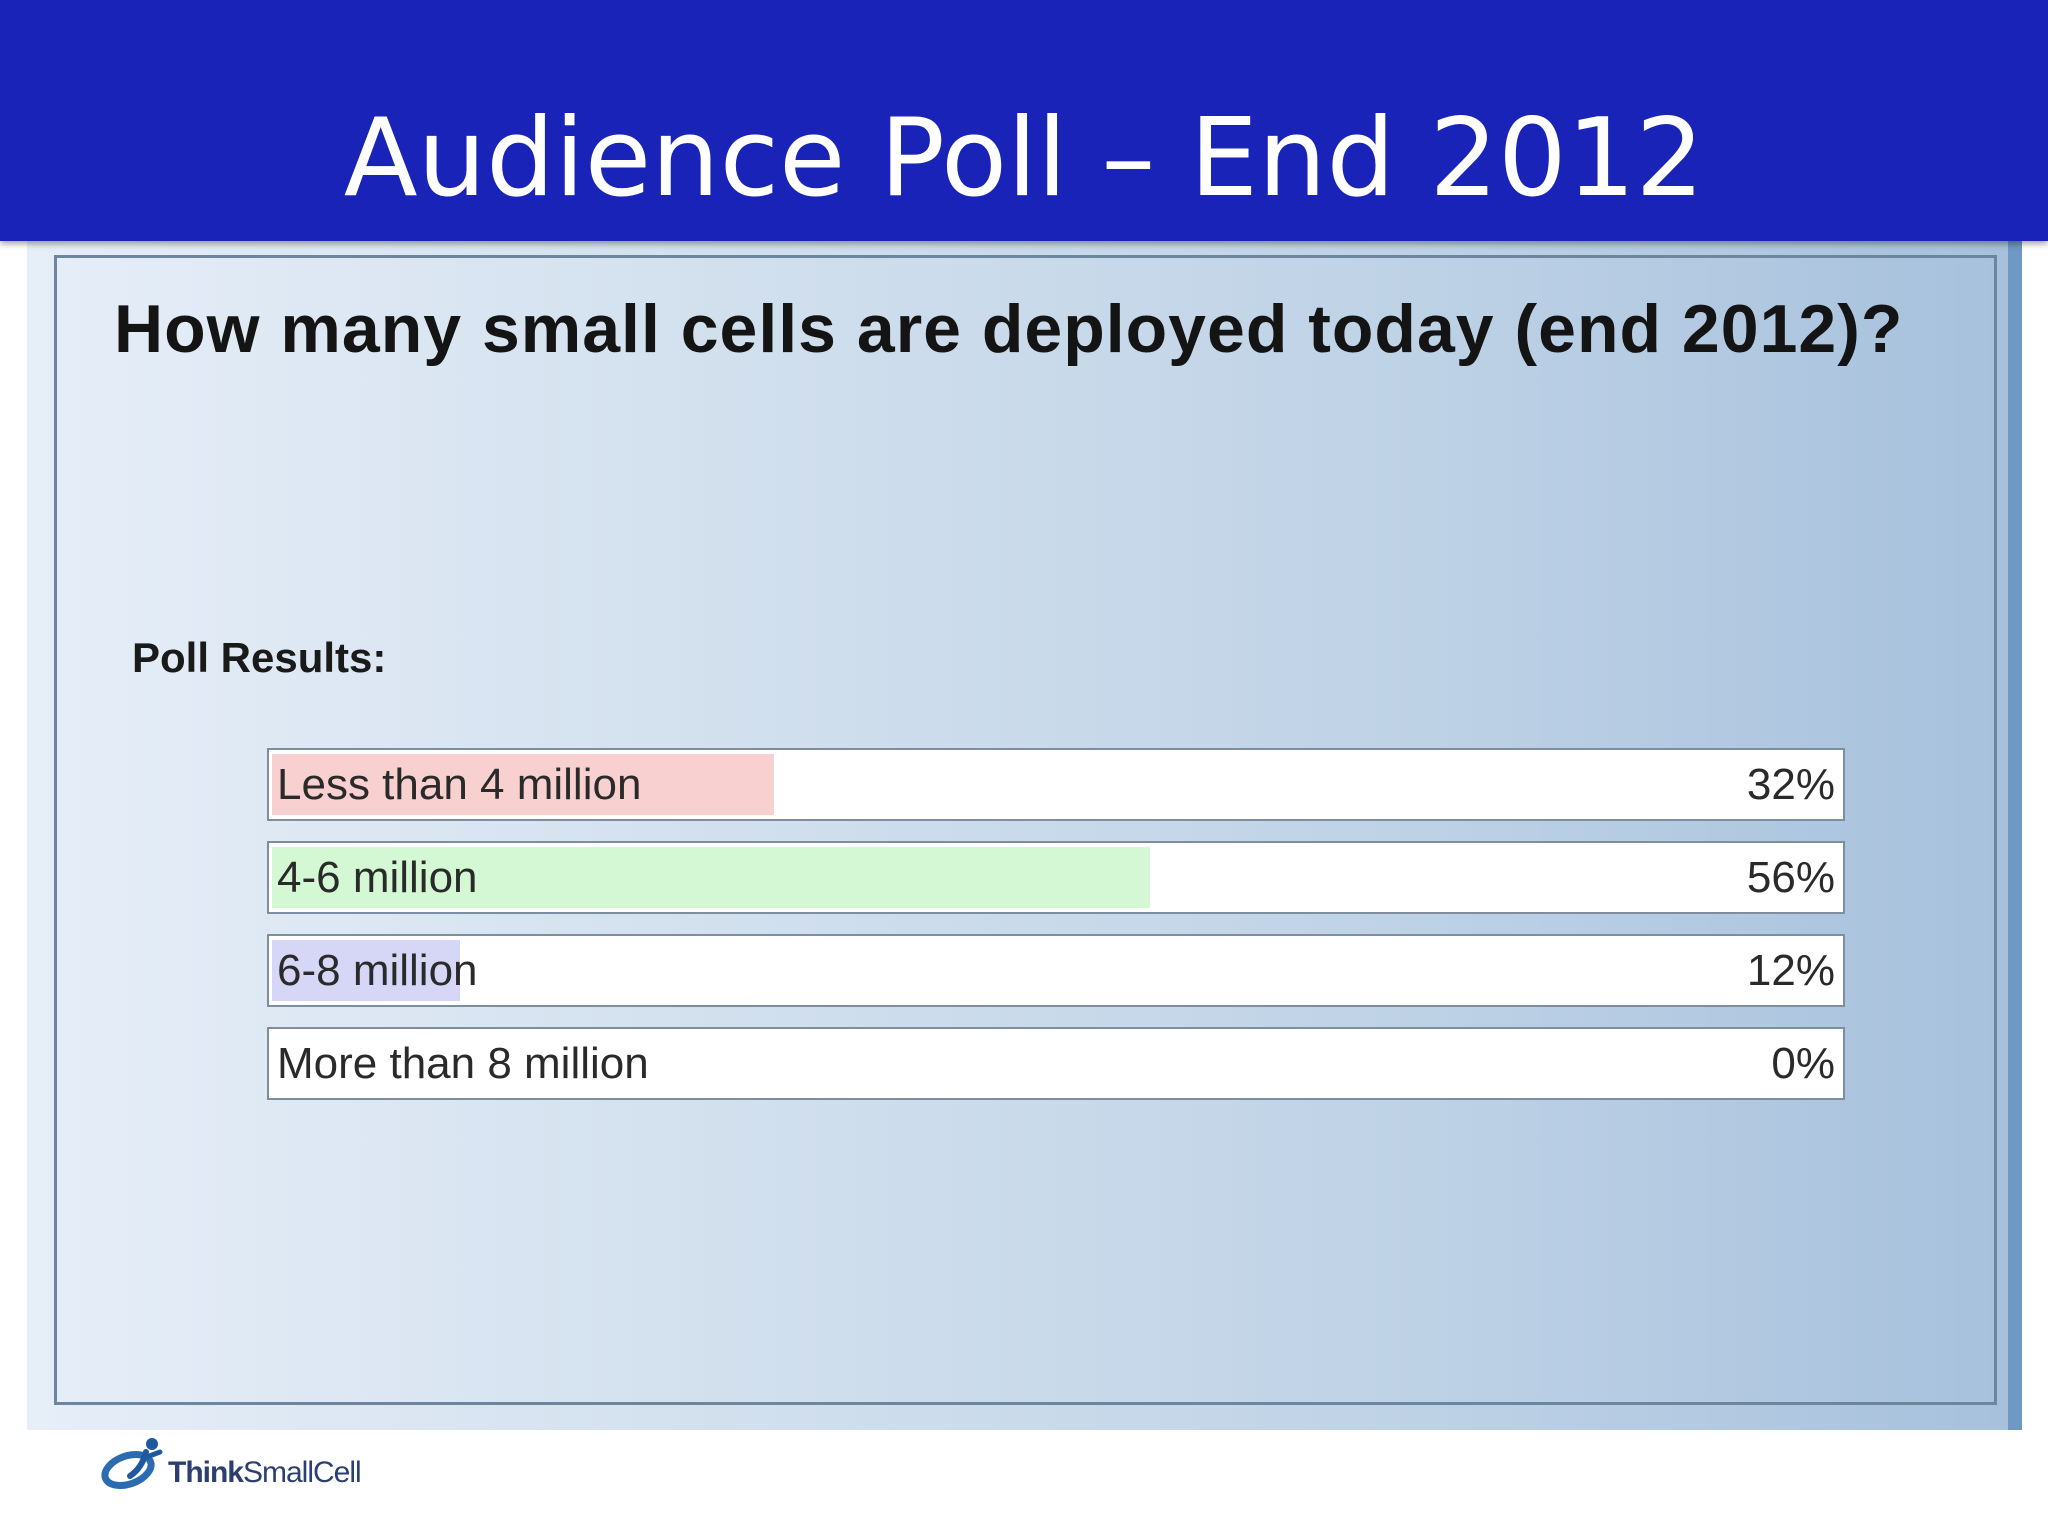  Describe the element at coordinates (1056, 784) in the screenshot. I see `poll-bar-row: Less than 4 million 32%` at that location.